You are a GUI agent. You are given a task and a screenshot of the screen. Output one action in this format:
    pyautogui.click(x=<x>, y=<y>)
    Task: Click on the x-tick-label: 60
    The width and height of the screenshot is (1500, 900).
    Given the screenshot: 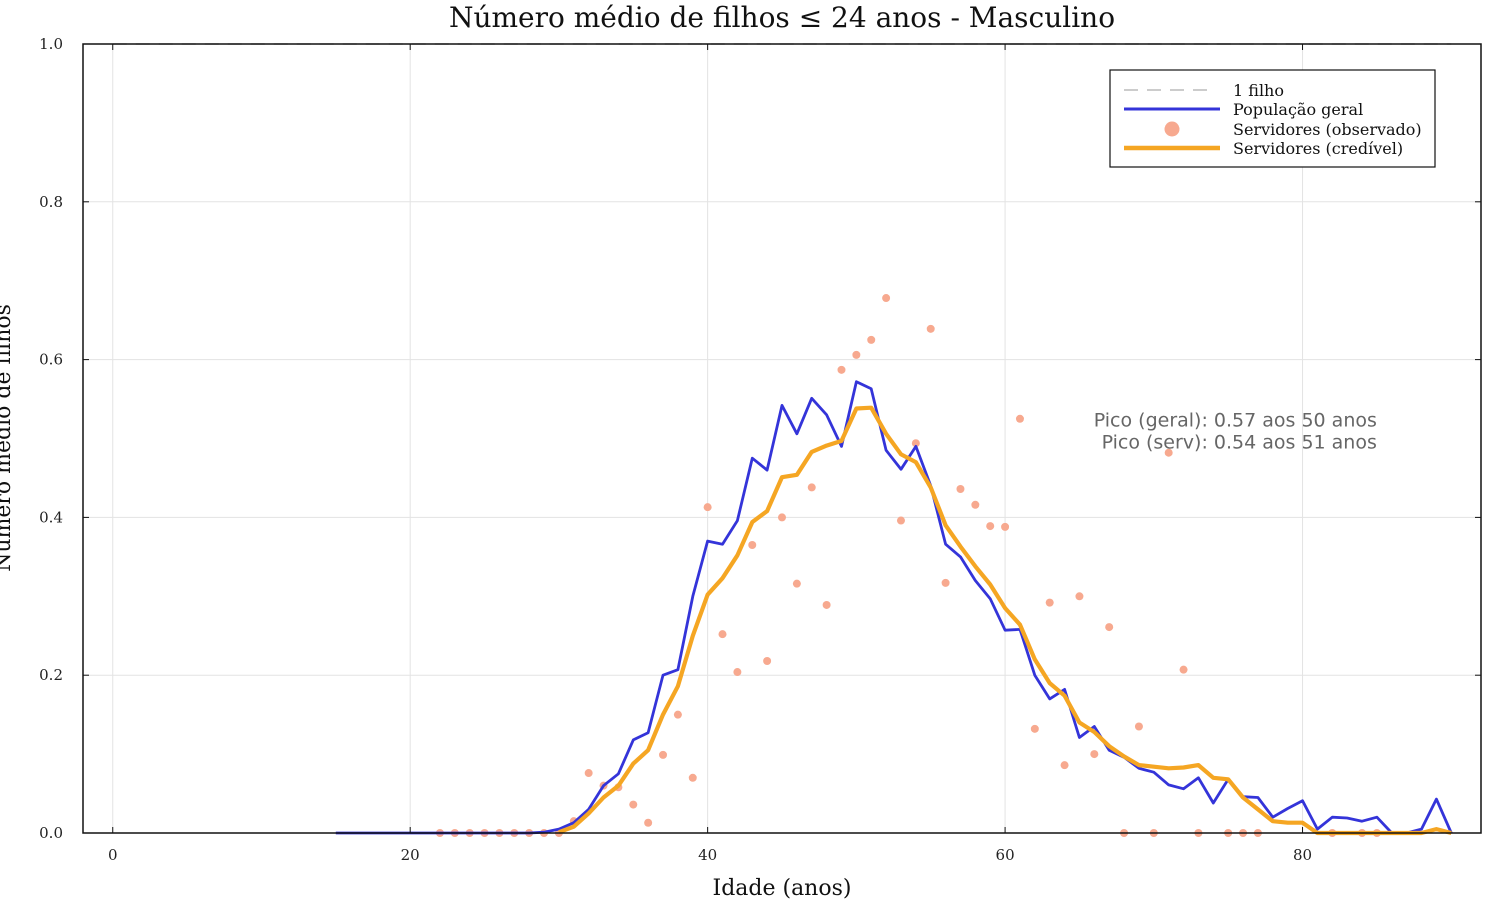 What is the action you would take?
    pyautogui.click(x=1005, y=855)
    